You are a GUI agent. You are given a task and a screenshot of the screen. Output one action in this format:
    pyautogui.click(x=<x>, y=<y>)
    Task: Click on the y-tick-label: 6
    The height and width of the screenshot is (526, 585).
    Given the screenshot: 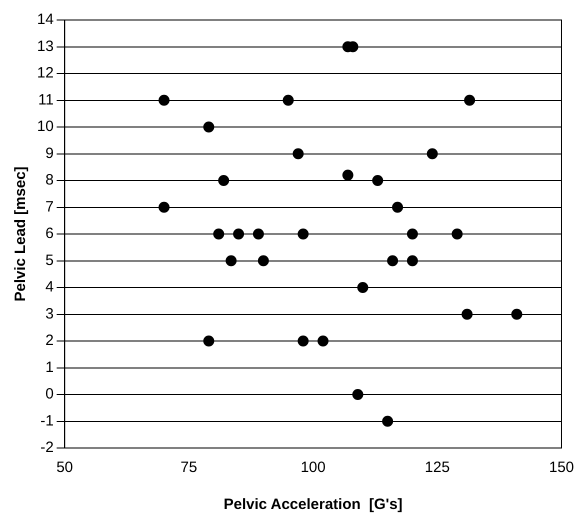 What is the action you would take?
    pyautogui.click(x=49, y=233)
    